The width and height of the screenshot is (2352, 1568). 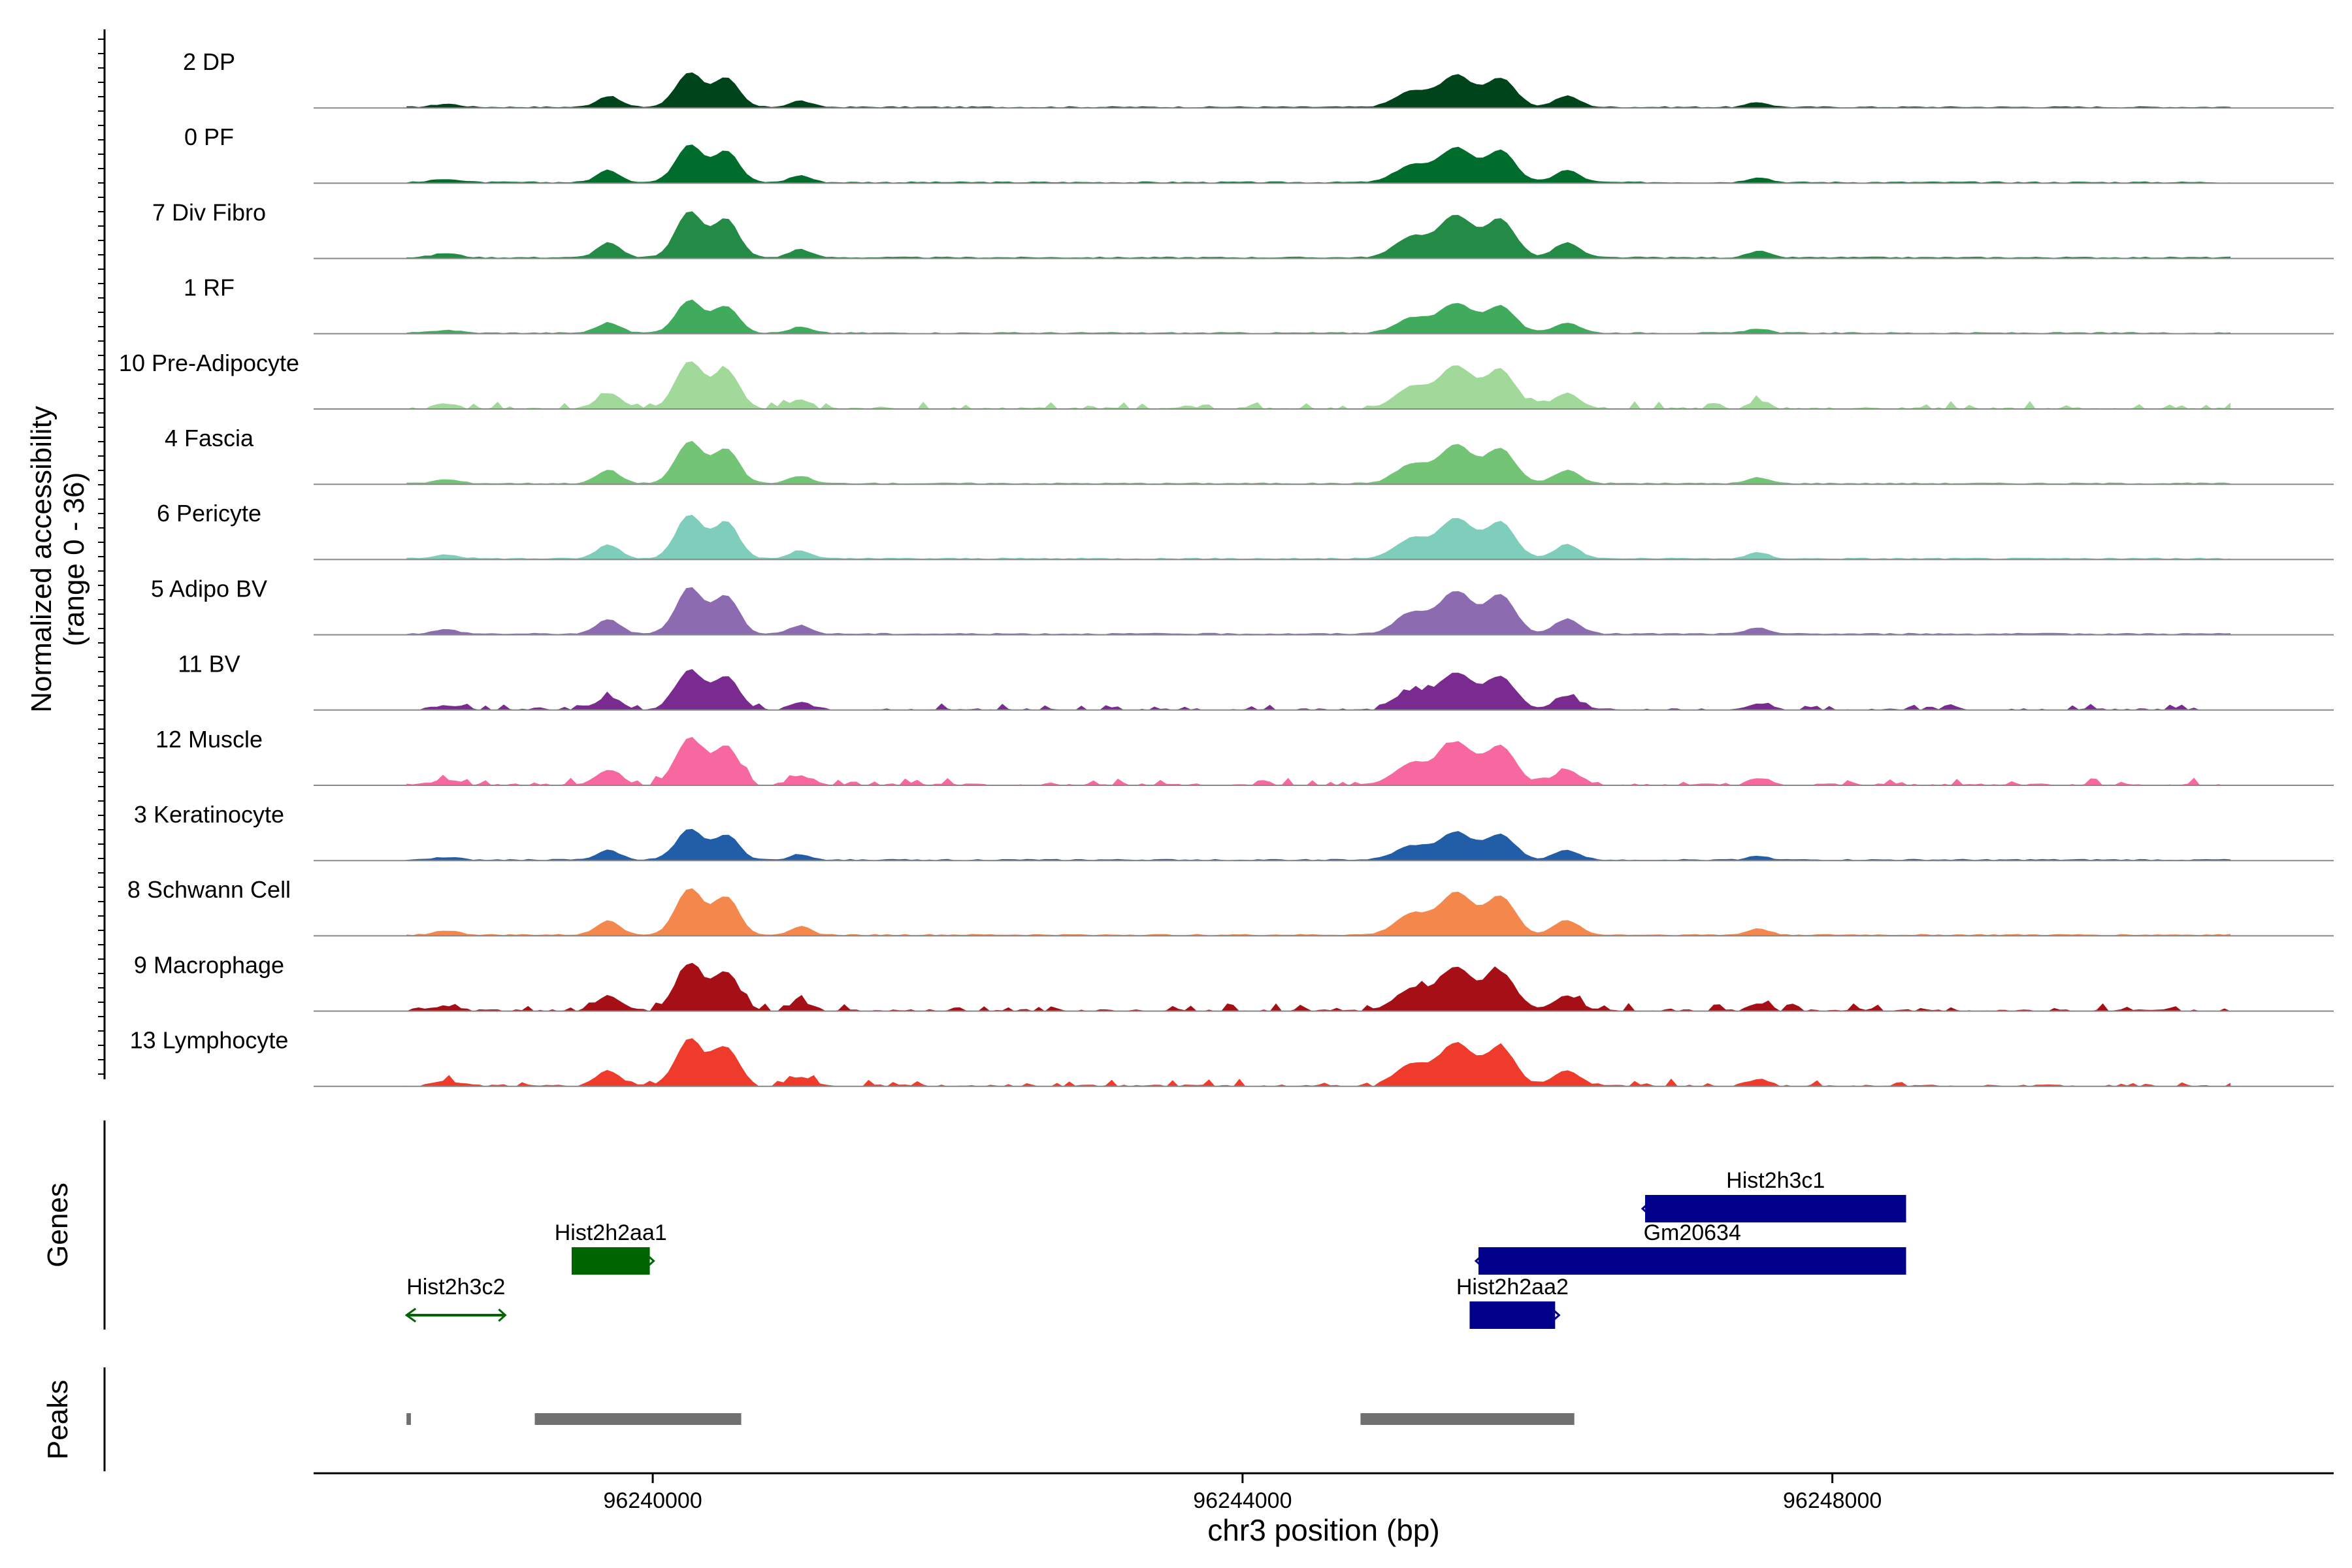 I want to click on track-5-adipo-bv: 5 Adipo BV, so click(x=1242, y=605).